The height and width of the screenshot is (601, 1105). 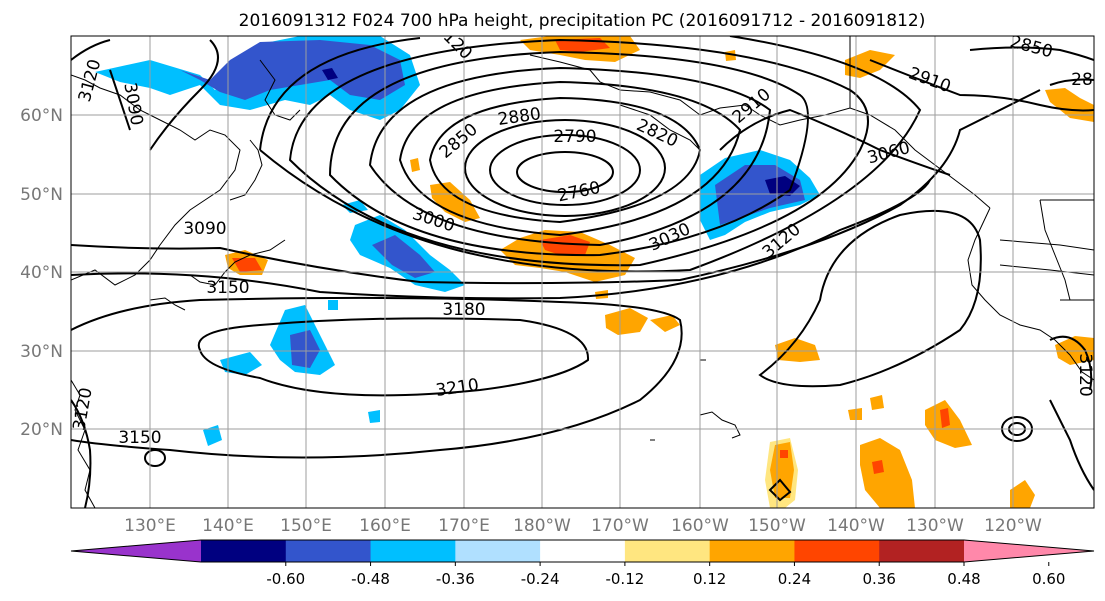 I want to click on lon-label: 150°E, so click(x=306, y=526).